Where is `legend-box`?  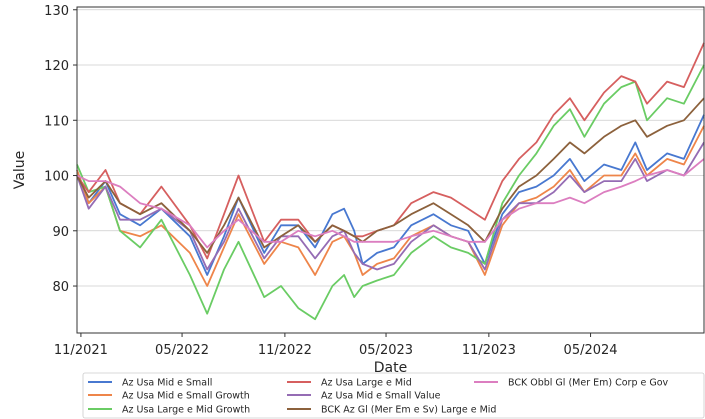
legend-box is located at coordinates (393, 395).